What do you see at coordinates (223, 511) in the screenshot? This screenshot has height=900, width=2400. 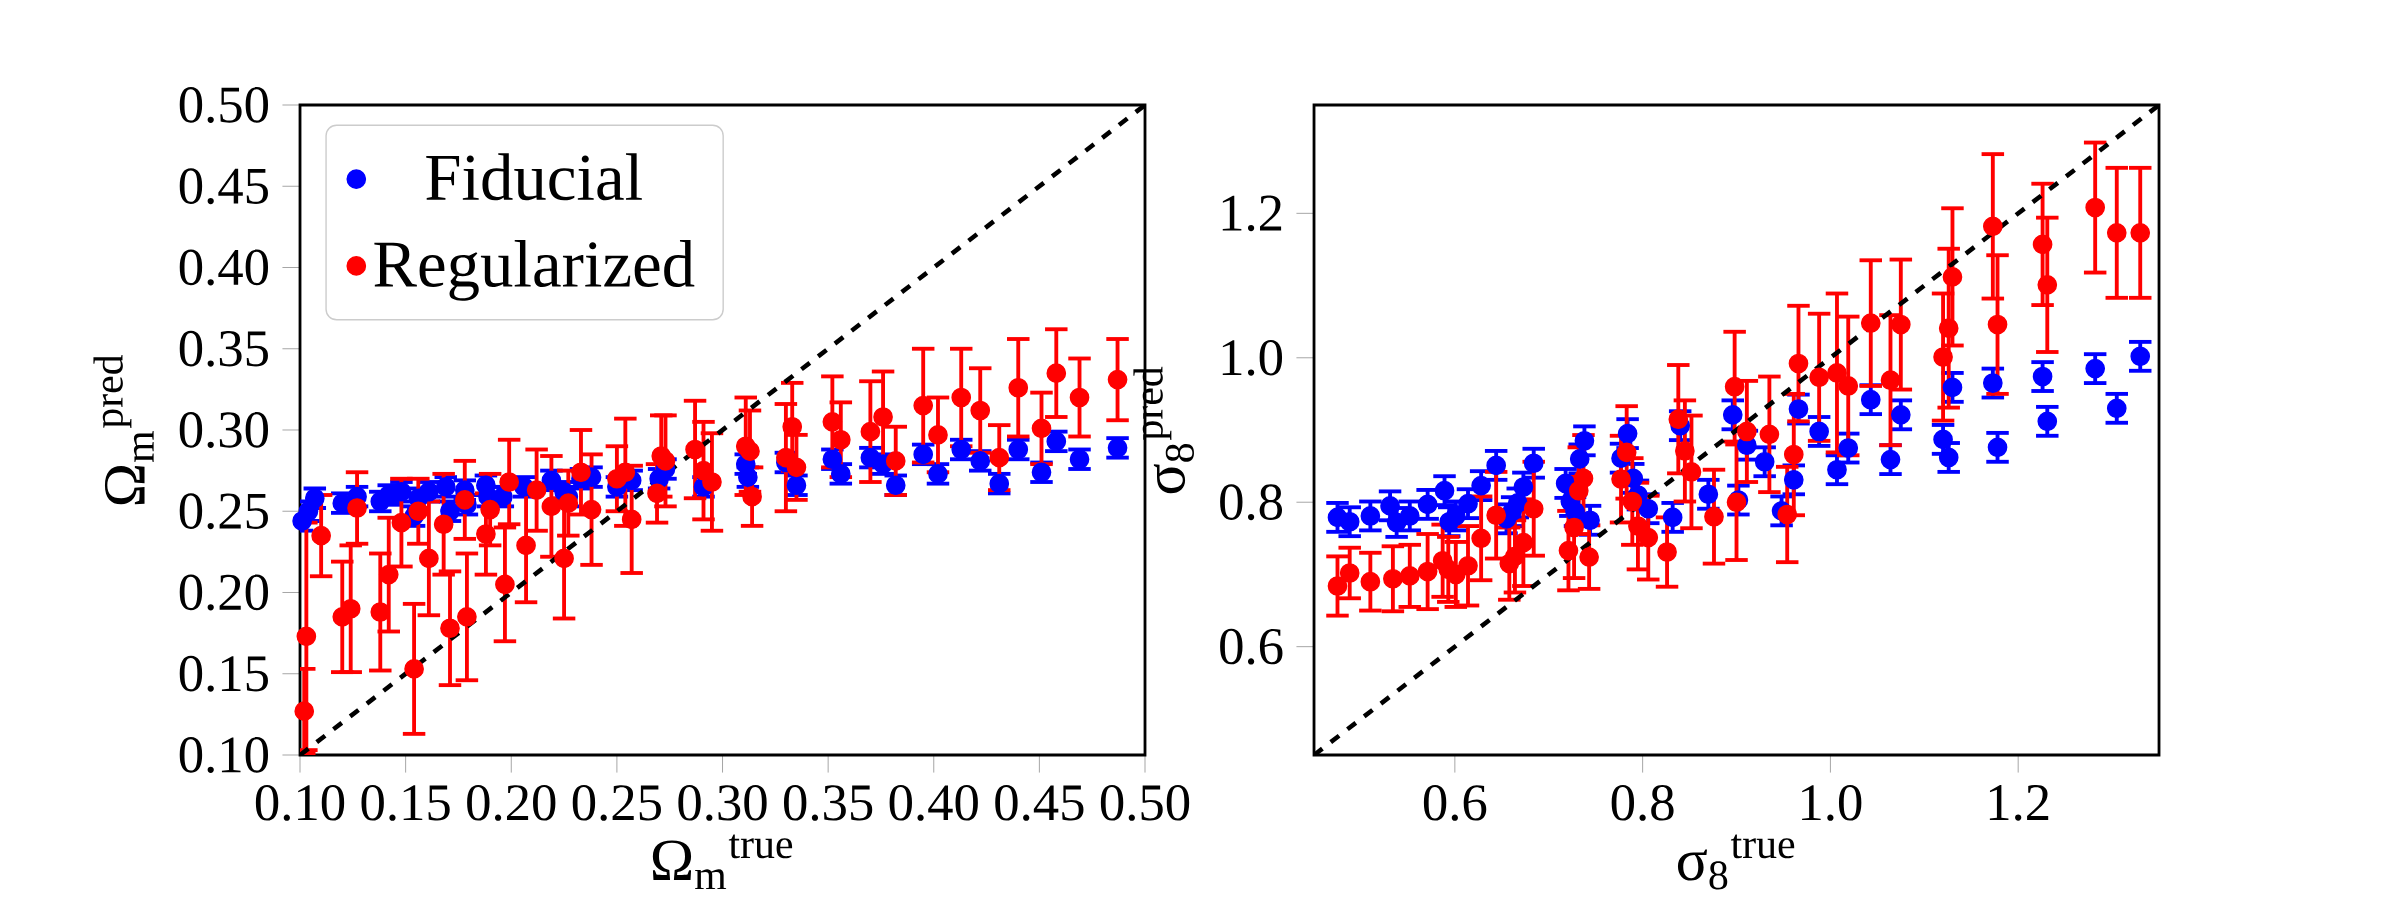 I see `y-tick-label: 0.25` at bounding box center [223, 511].